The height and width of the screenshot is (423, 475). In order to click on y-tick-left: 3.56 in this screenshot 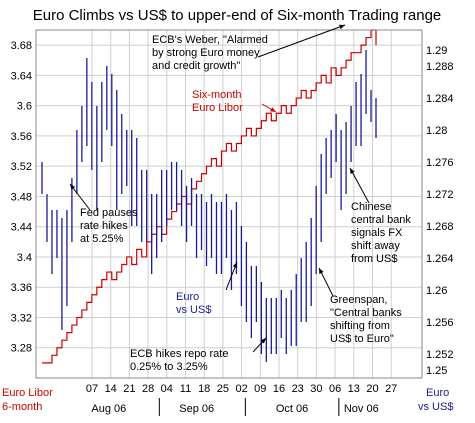, I will do `click(21, 137)`.